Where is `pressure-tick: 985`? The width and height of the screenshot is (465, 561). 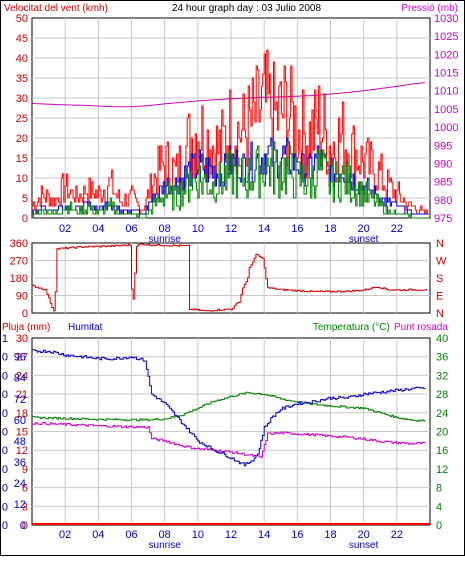
pressure-tick: 985 is located at coordinates (443, 183).